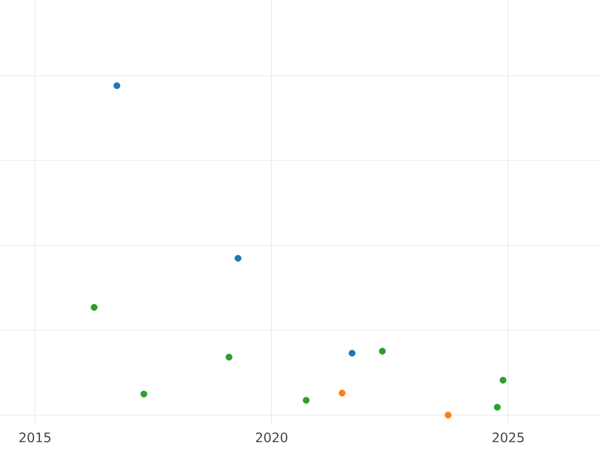  Describe the element at coordinates (34, 437) in the screenshot. I see `x-tick-label: 2015` at that location.